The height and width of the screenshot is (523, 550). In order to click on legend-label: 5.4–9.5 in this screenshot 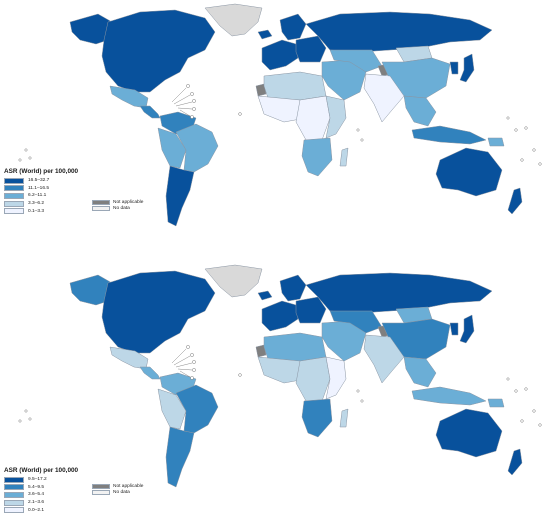, I will do `click(36, 487)`.